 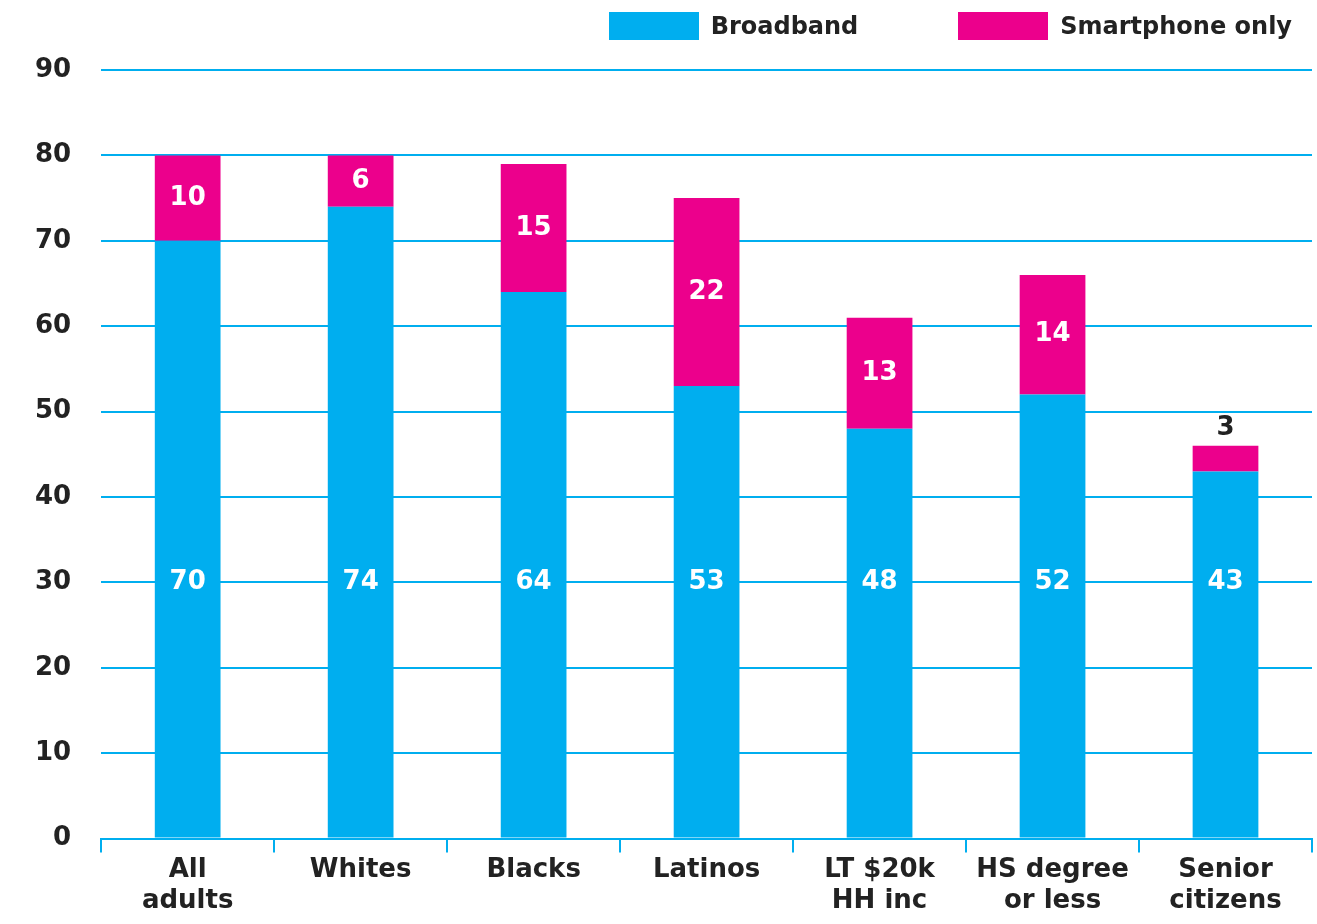 I want to click on y-tick-label: 60, so click(x=53, y=323).